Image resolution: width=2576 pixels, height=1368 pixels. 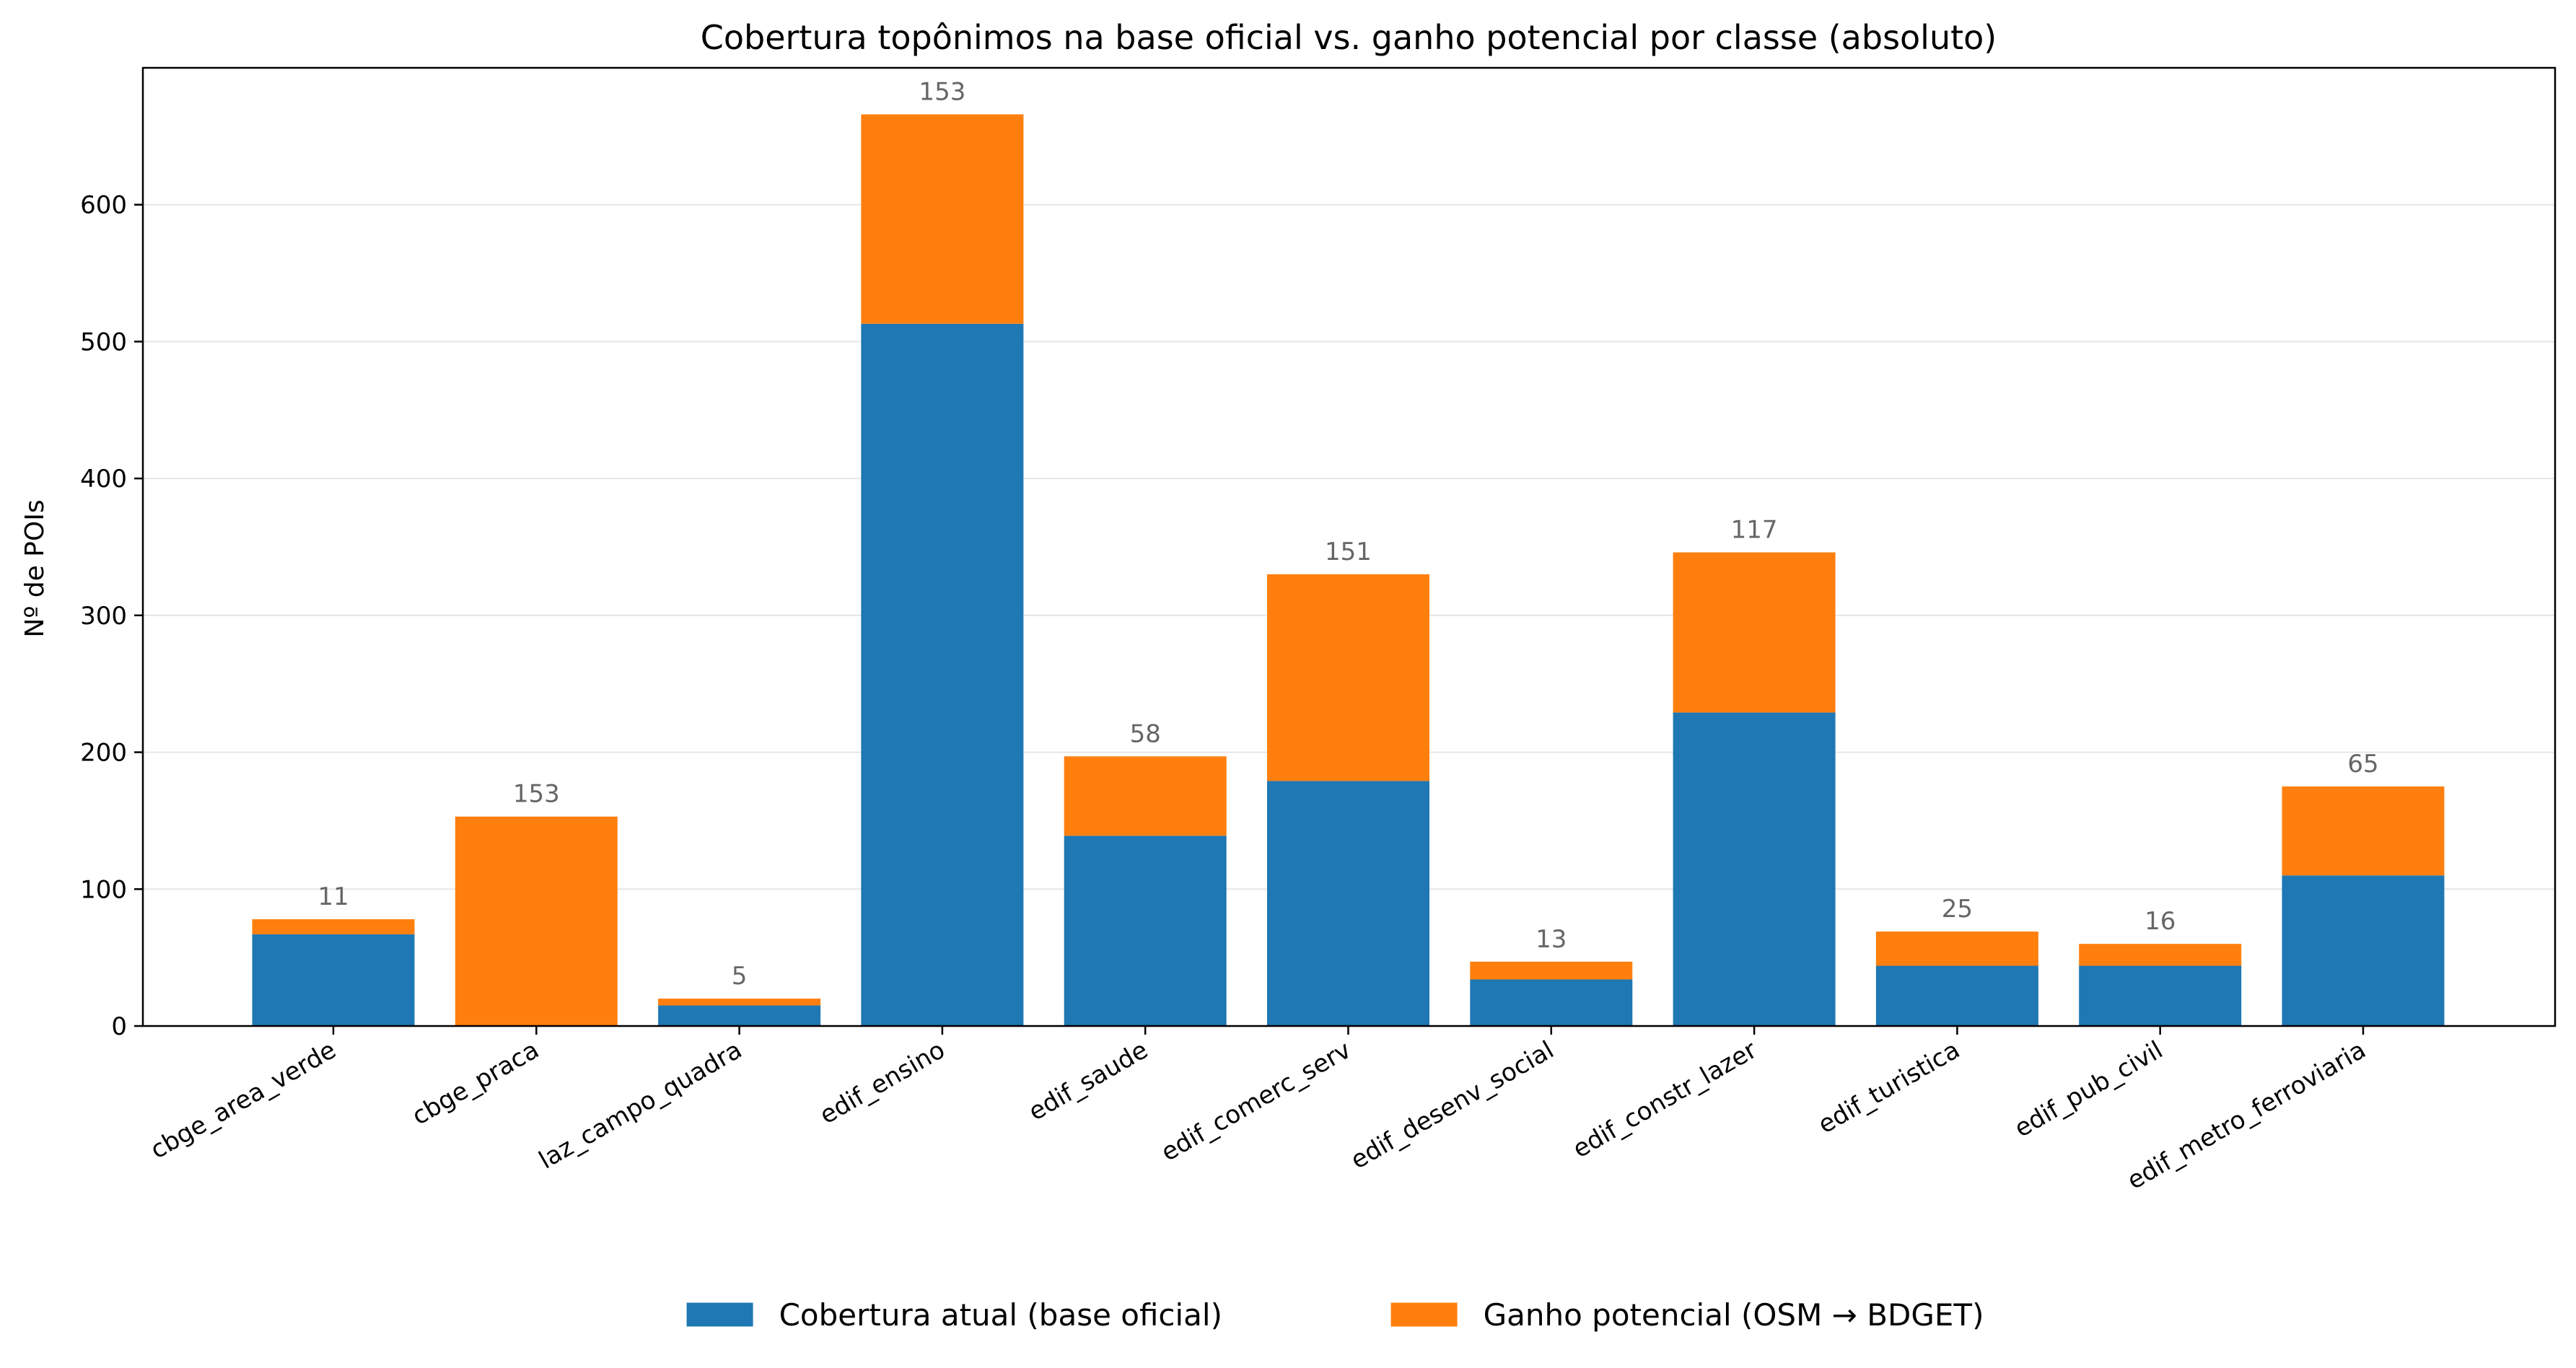 What do you see at coordinates (882, 1082) in the screenshot?
I see `x-tick-label: edif_ensino` at bounding box center [882, 1082].